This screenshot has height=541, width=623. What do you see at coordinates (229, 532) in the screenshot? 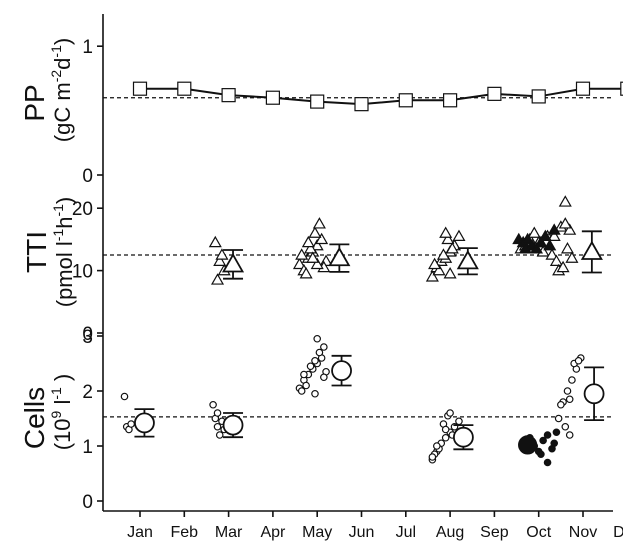
I see `x-tick-label-mar: Mar` at bounding box center [229, 532].